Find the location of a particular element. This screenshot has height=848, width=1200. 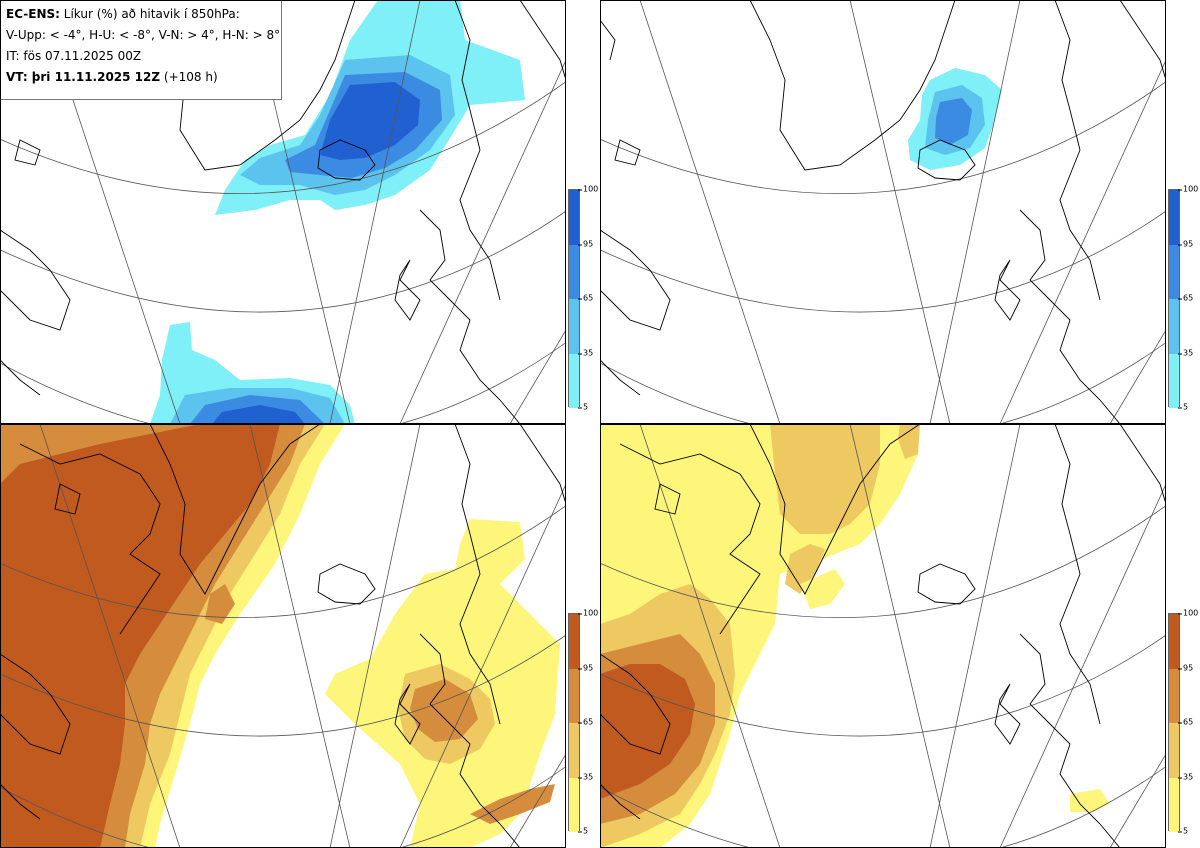

info-line-title: EC-ENS: Líkur (%) að hitavik í 850hPa: is located at coordinates (143, 16).